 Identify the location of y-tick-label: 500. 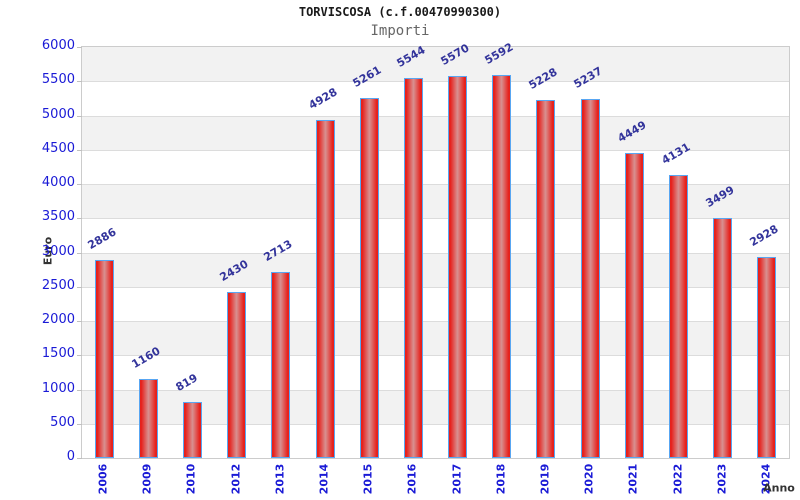
(62, 422).